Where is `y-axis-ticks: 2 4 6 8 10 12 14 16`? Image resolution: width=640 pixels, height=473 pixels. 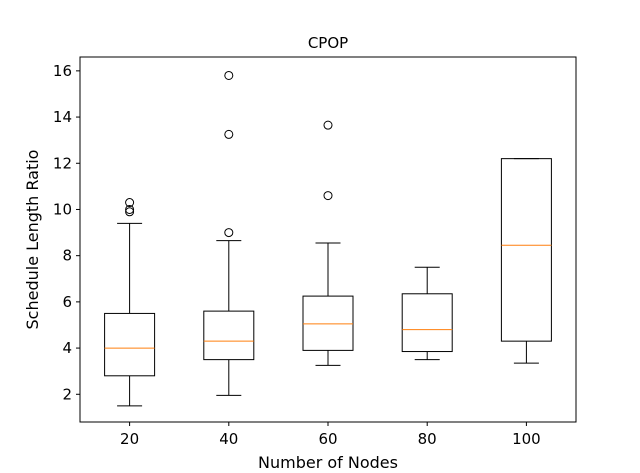 y-axis-ticks: 2 4 6 8 10 12 14 16 is located at coordinates (66, 232).